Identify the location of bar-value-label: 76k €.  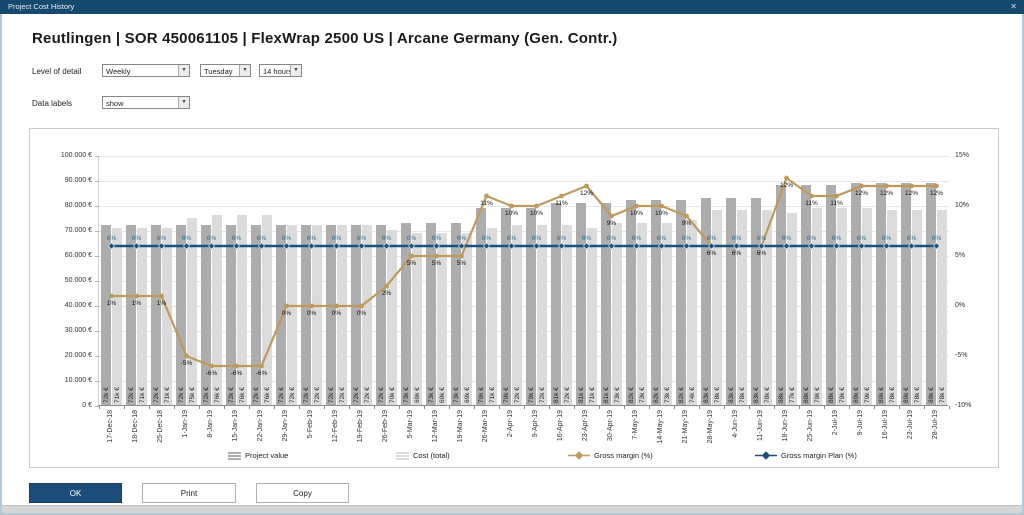
(242, 395).